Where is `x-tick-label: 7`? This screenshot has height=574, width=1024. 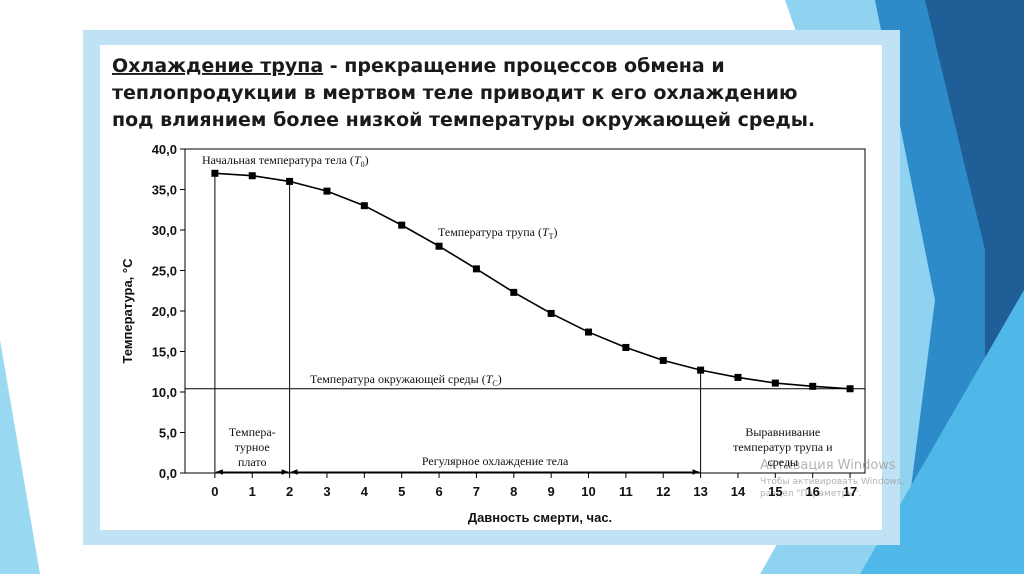
x-tick-label: 7 is located at coordinates (476, 491).